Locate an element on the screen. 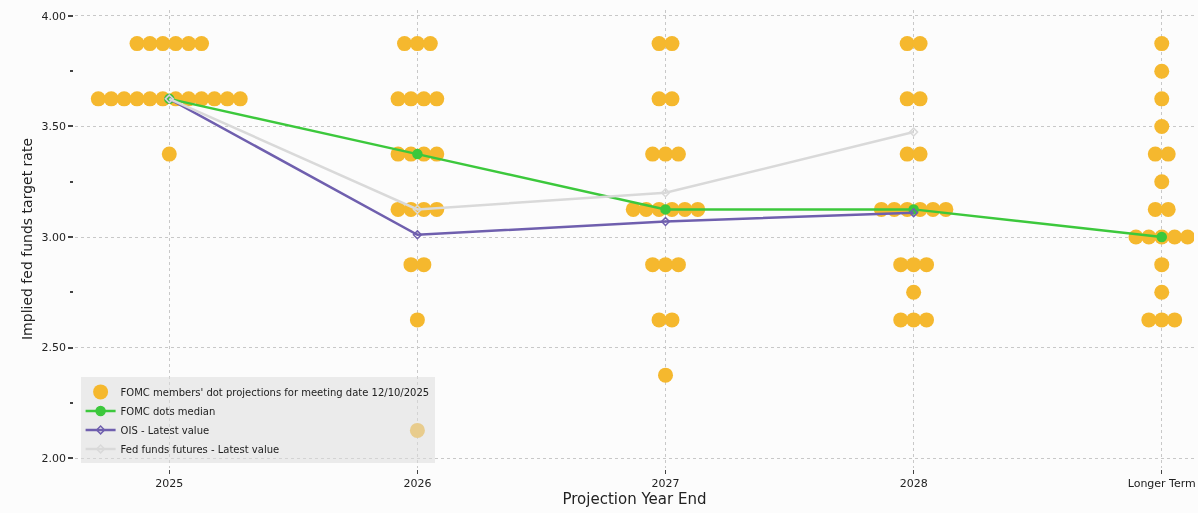  x-tick-label: 2028 is located at coordinates (913, 483).